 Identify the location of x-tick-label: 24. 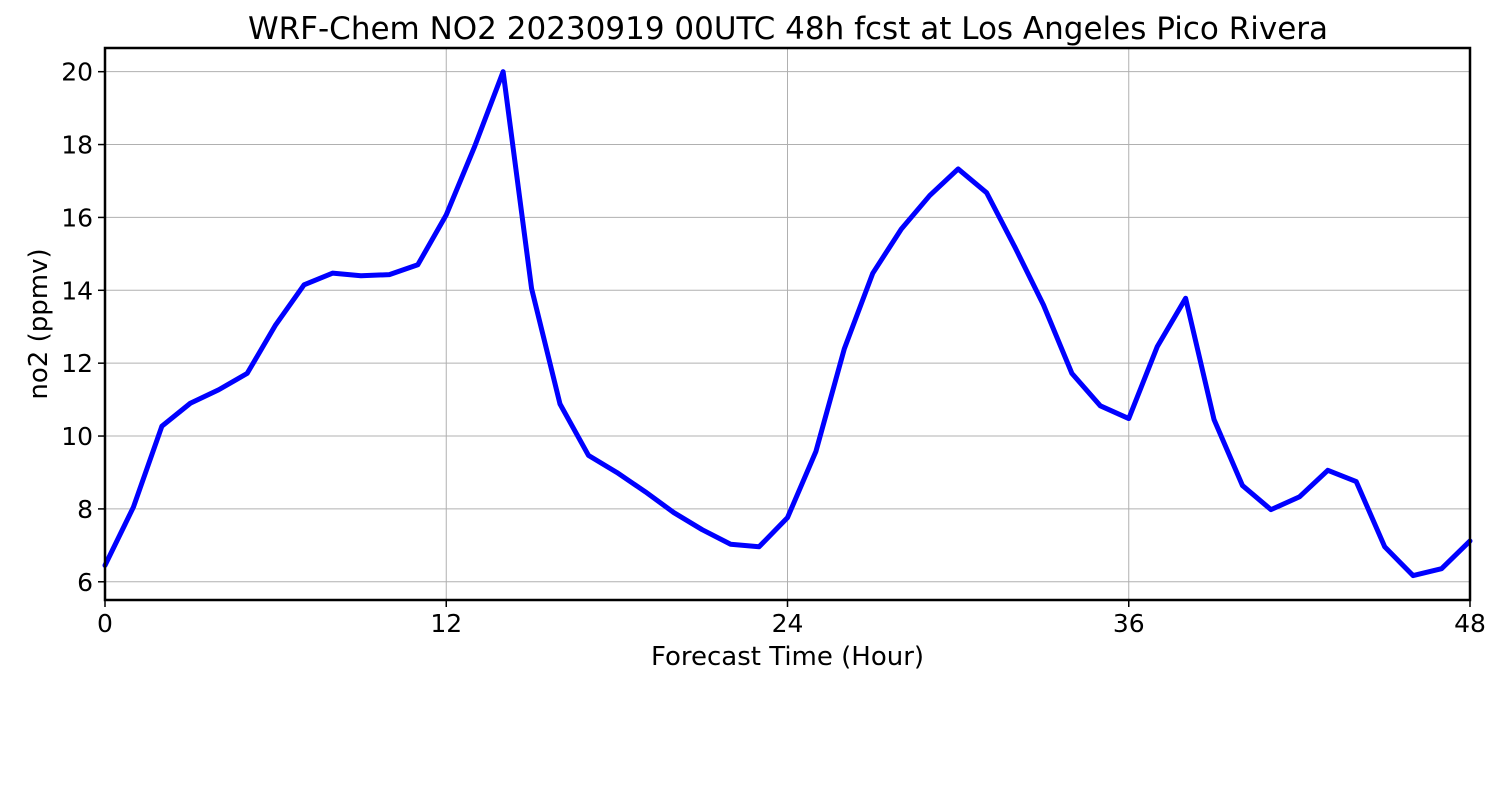
(788, 623).